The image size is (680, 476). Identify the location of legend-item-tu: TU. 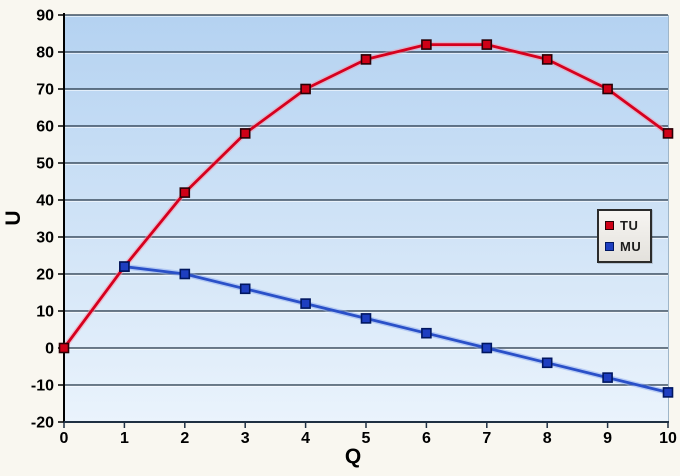
(625, 225).